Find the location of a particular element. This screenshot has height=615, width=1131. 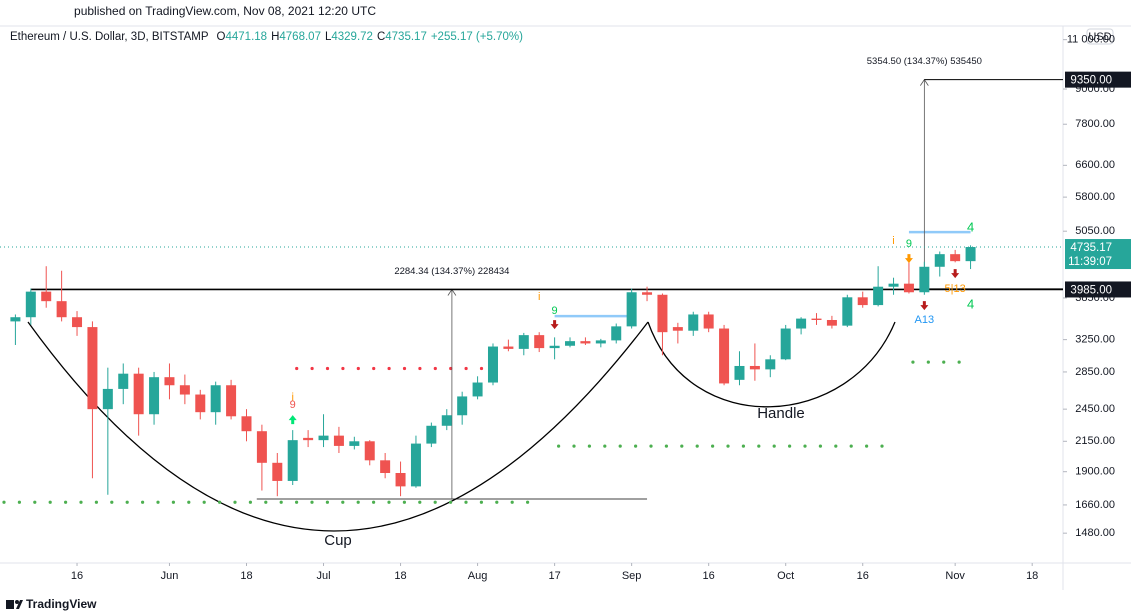

last-price: 4735.17 is located at coordinates (1091, 248).